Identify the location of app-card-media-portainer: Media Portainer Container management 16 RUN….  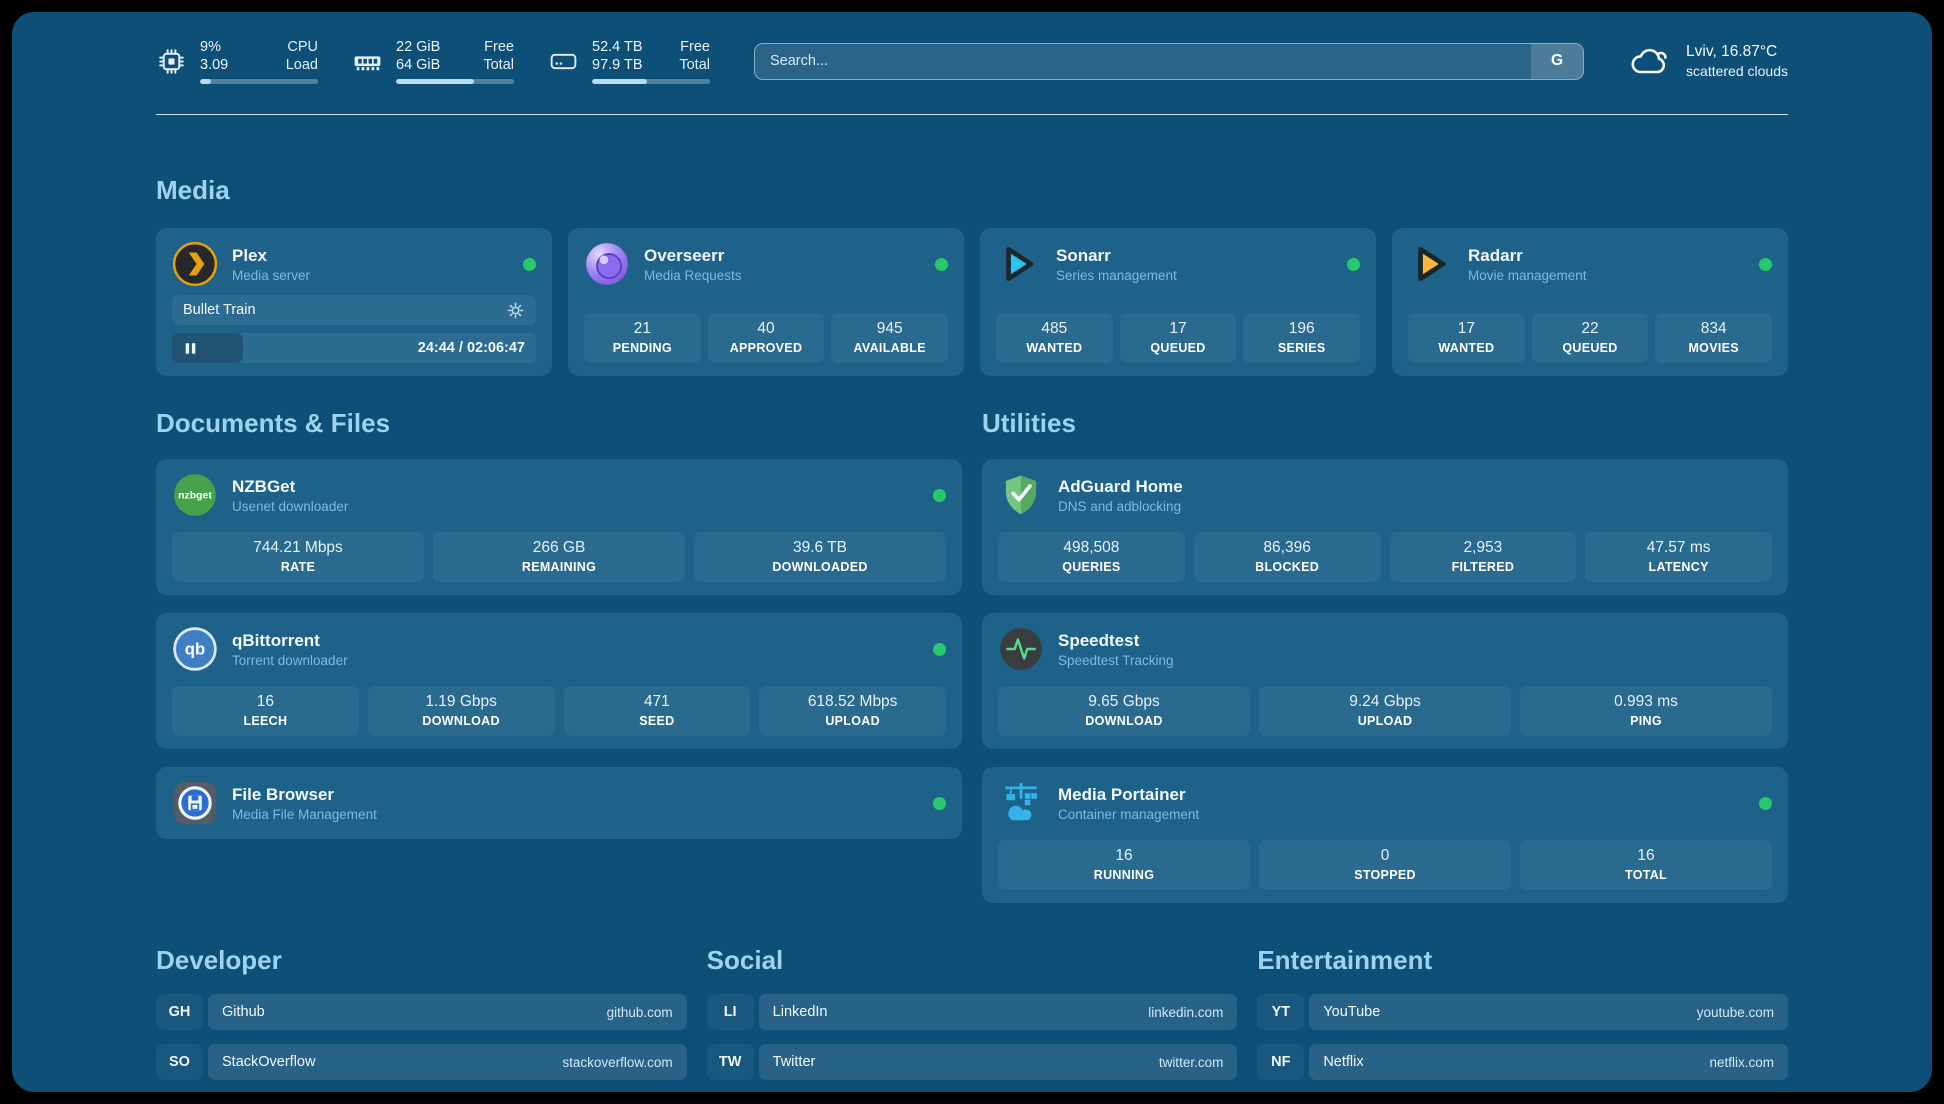
(1385, 835).